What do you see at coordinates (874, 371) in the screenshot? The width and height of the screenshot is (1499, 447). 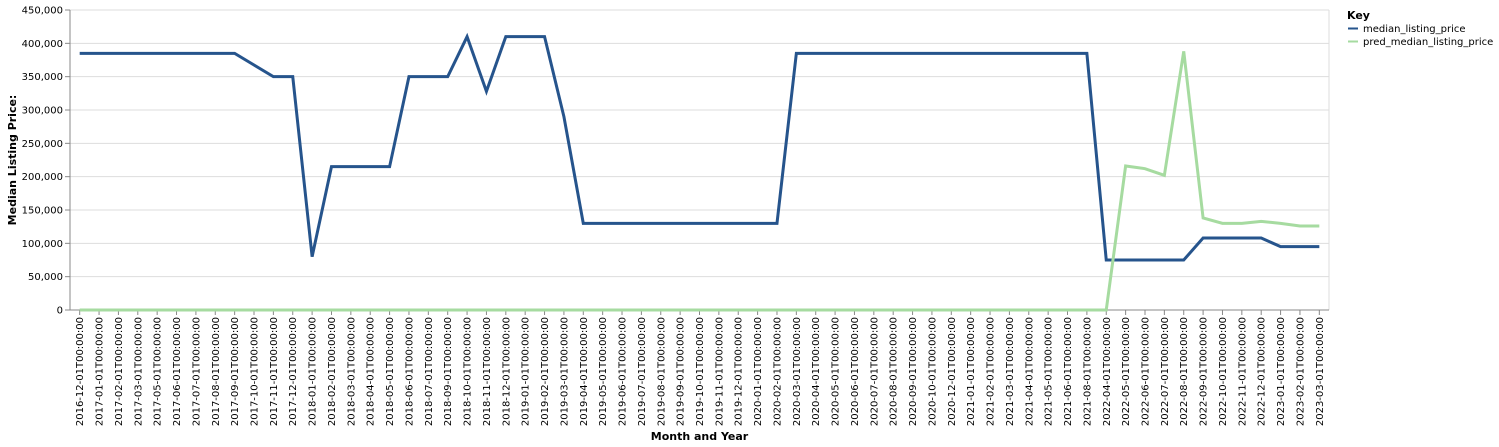 I see `x-tick-label: 2020-07-01T00:00:00` at bounding box center [874, 371].